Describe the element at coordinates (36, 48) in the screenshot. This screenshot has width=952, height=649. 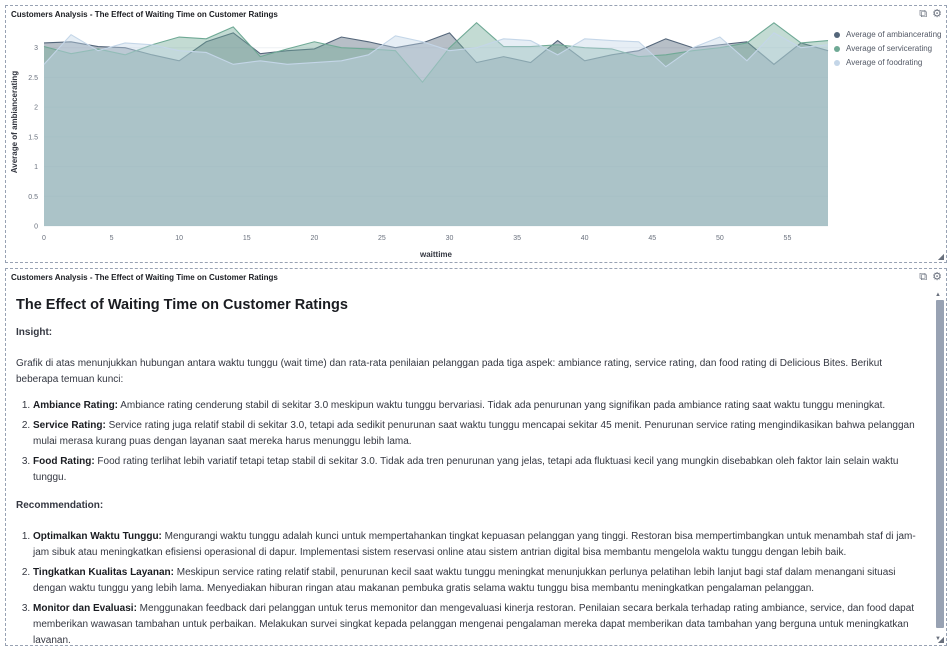
I see `y-tick-label: 3` at that location.